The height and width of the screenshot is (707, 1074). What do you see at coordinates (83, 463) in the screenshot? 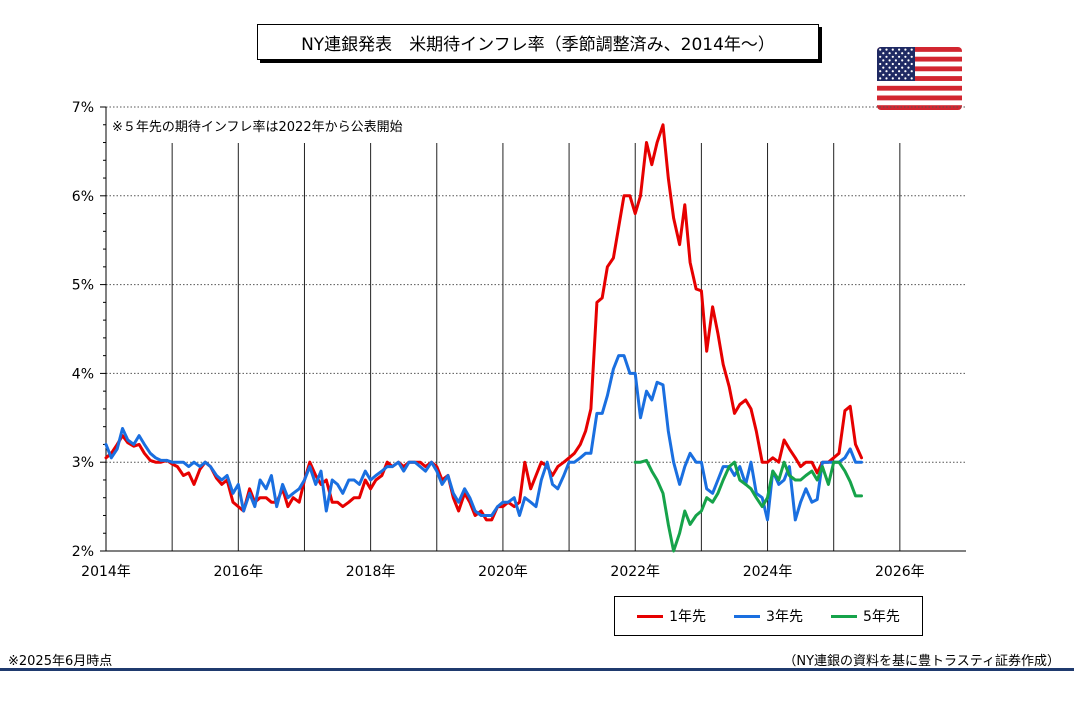
I see `y-tick-label: 3%` at bounding box center [83, 463].